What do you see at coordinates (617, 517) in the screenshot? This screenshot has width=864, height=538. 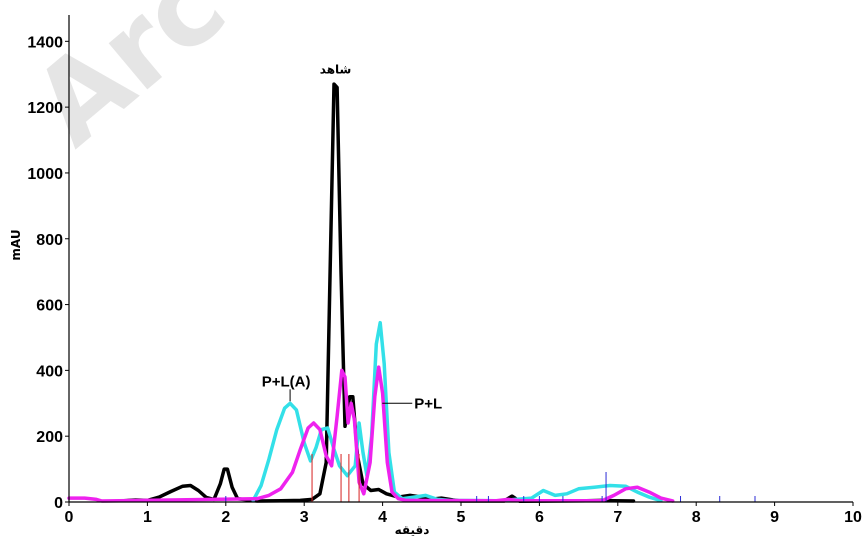 I see `x-tick-label-7: 7` at bounding box center [617, 517].